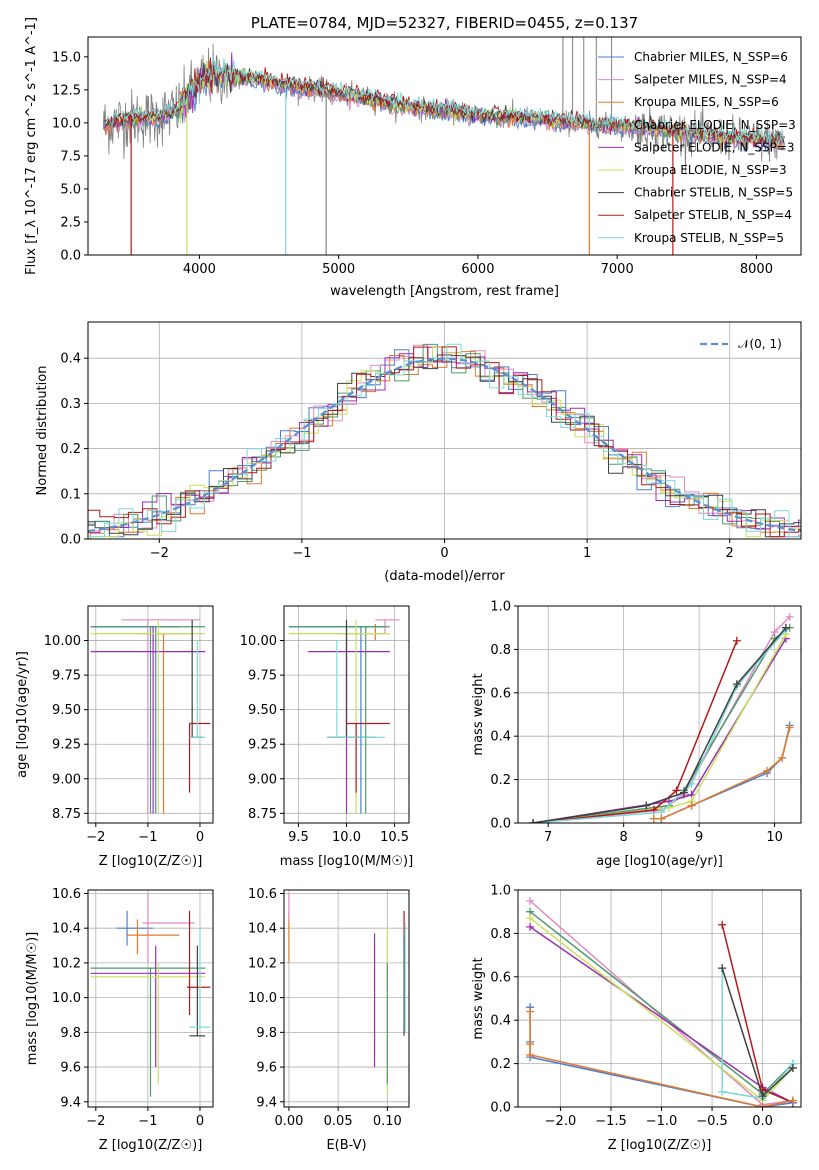 Image resolution: width=819 pixels, height=1170 pixels. I want to click on mass-vs-ebv-ytick-label: 9.6, so click(266, 1068).